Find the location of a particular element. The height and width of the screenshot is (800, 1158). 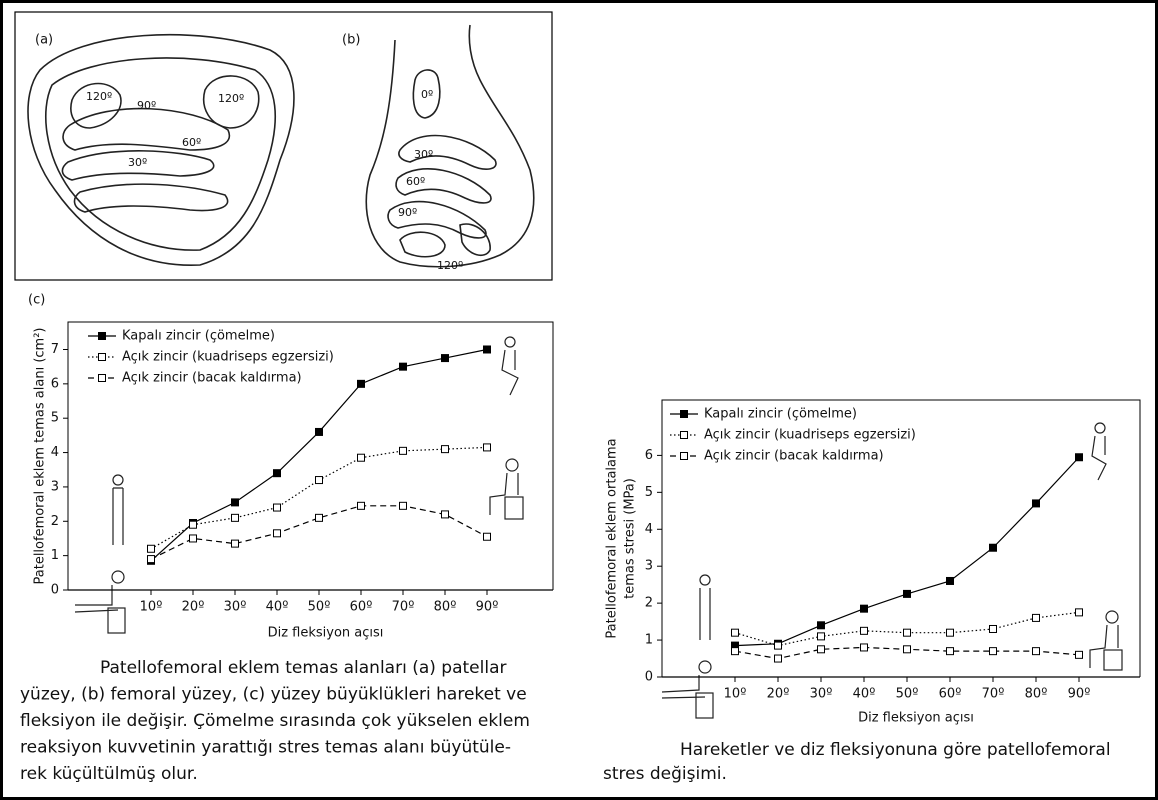

y-axis-label: Patellofemoral eklem temas alanı (cm²) is located at coordinates (40, 456).